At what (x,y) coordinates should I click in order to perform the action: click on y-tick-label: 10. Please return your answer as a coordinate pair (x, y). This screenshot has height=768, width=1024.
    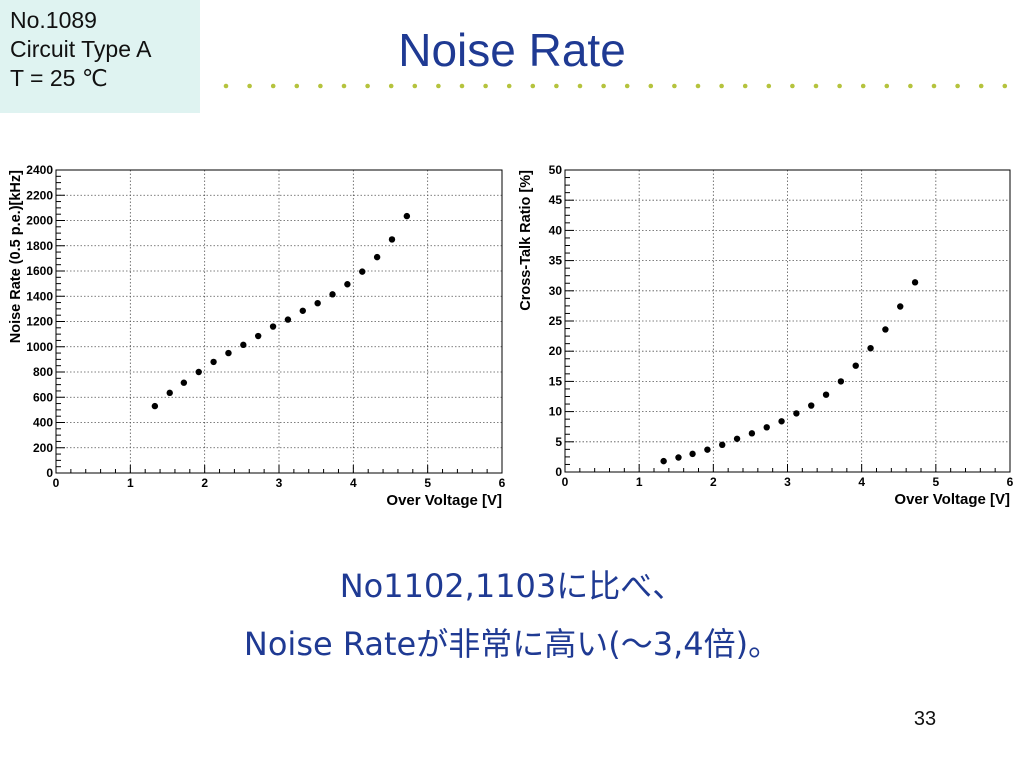
    Looking at the image, I should click on (556, 412).